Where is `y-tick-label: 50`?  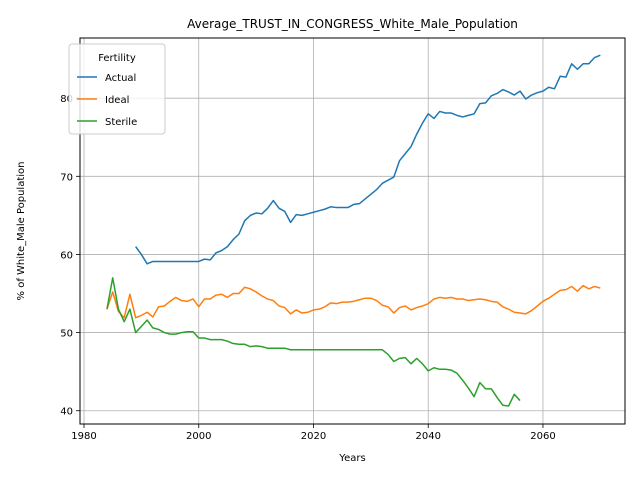 y-tick-label: 50 is located at coordinates (66, 334).